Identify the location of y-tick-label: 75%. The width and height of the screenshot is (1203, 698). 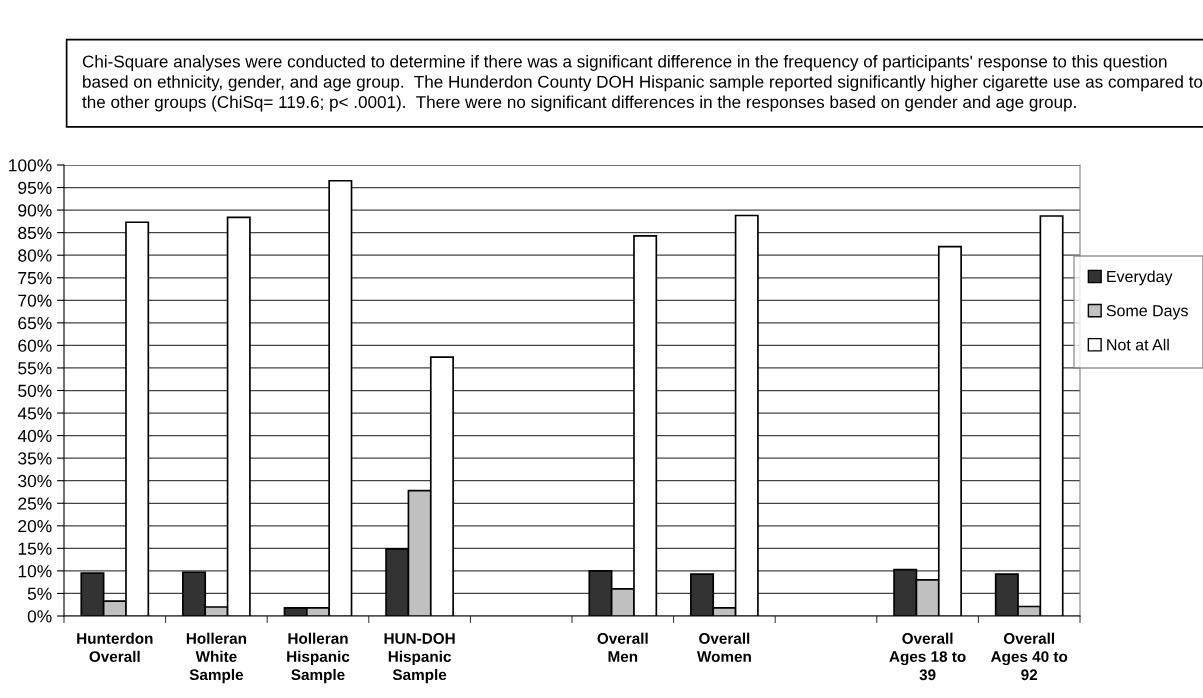
(35, 278).